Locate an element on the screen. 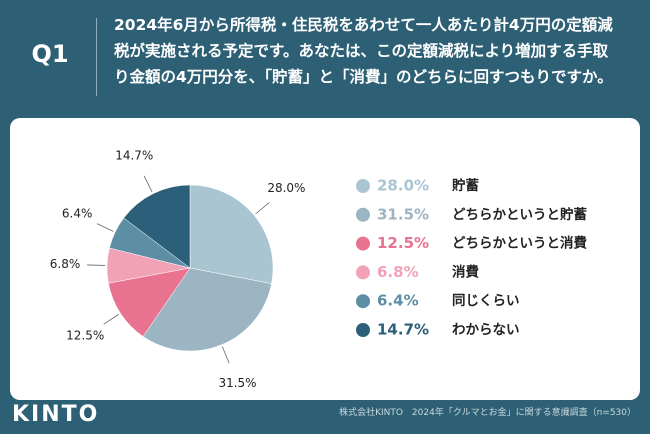  slice-label: 6.8% is located at coordinates (65, 264).